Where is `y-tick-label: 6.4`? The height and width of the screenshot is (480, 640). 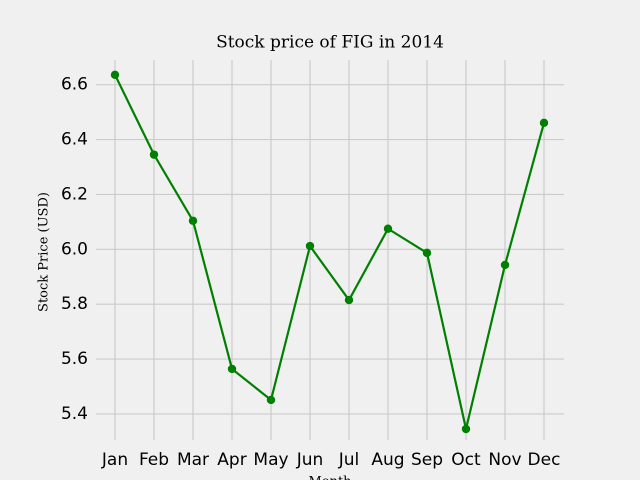
y-tick-label: 6.4 is located at coordinates (74, 140).